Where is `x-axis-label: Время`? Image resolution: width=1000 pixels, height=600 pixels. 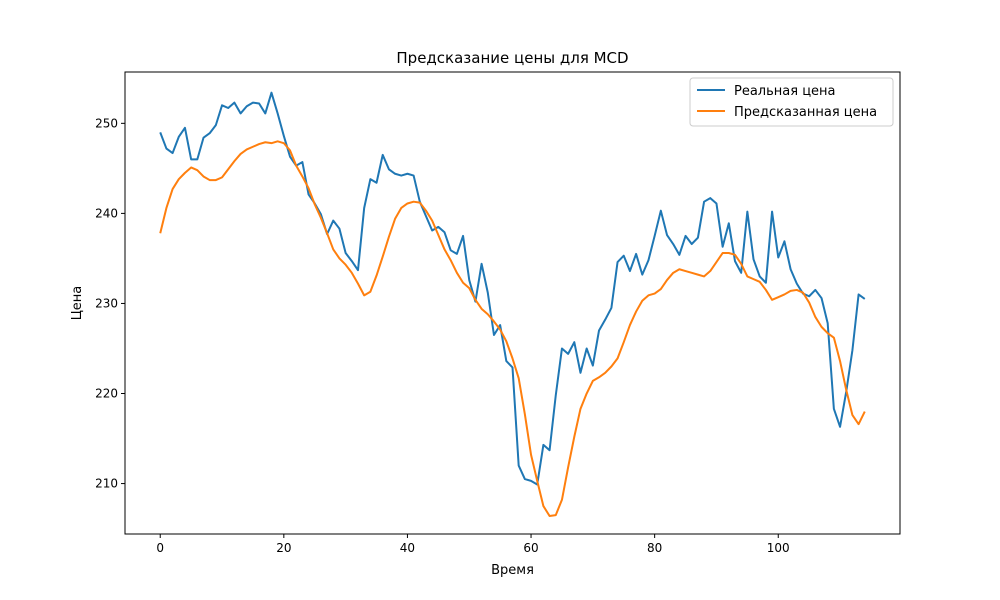 x-axis-label: Время is located at coordinates (512, 570).